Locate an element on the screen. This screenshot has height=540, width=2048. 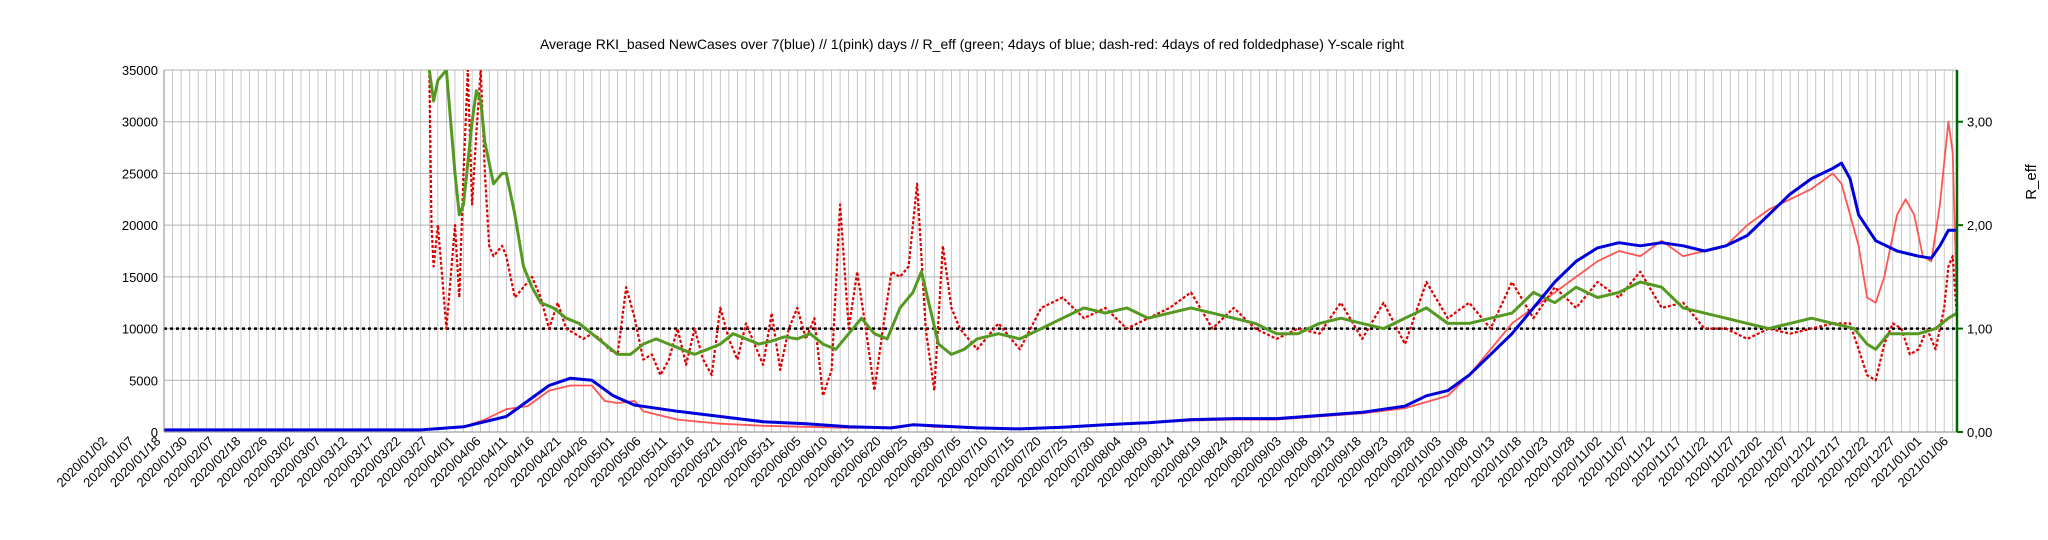
y2-axis-title: R_eff is located at coordinates (2031, 181).